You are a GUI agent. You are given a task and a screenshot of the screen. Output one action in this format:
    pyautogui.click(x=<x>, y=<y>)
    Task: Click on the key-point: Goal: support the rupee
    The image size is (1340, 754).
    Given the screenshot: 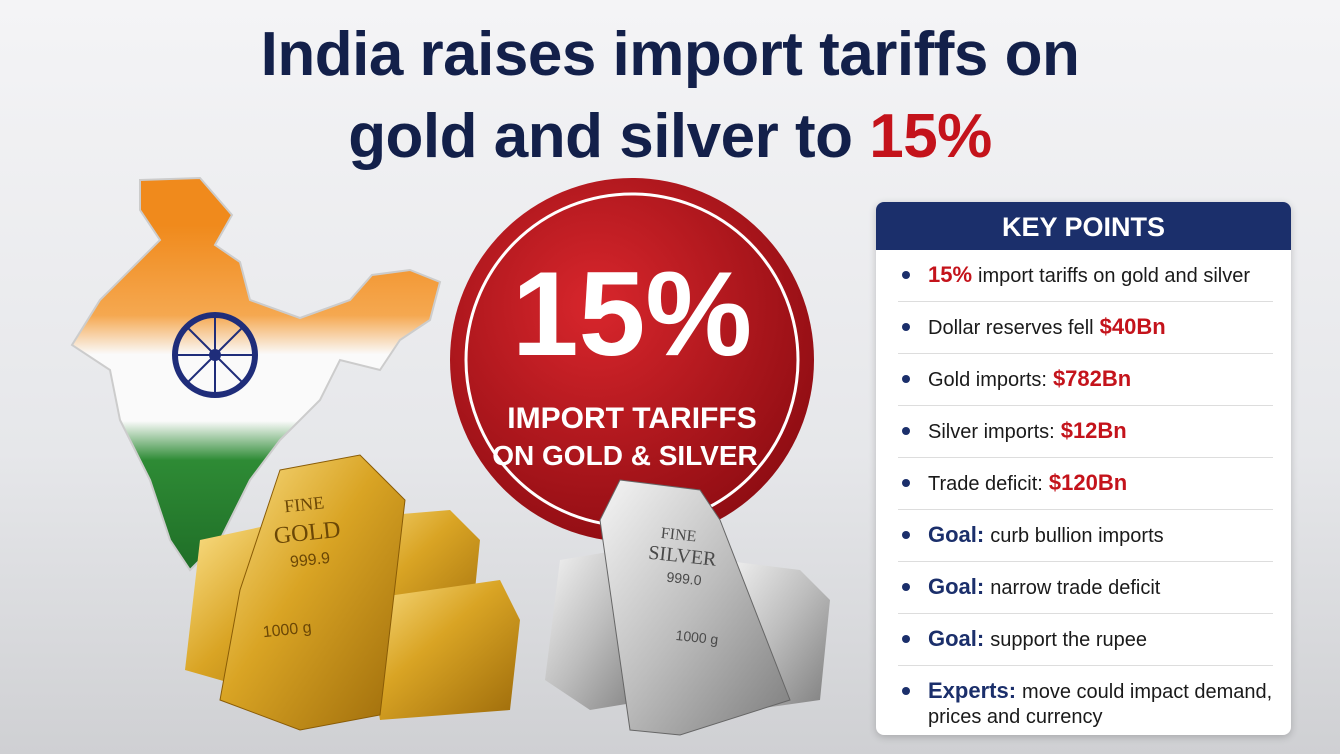 What is the action you would take?
    pyautogui.click(x=1085, y=640)
    